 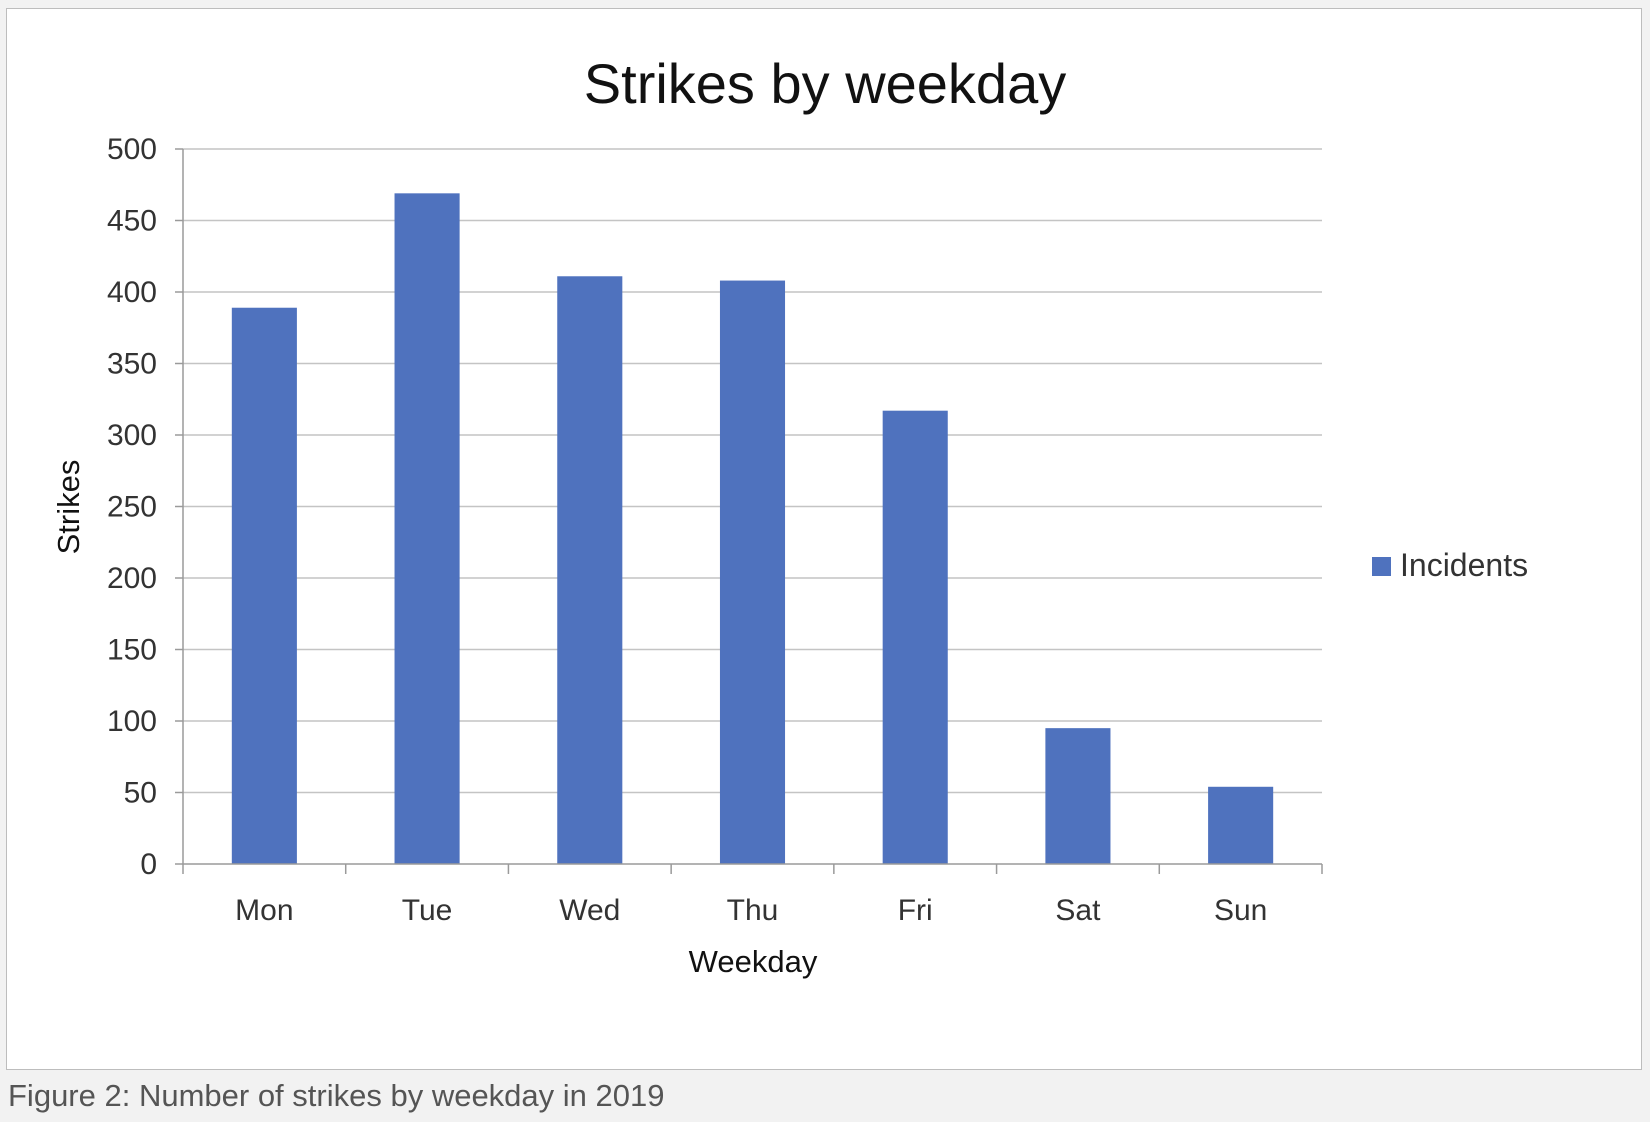 I want to click on x-tick-label: Thu, so click(x=753, y=910).